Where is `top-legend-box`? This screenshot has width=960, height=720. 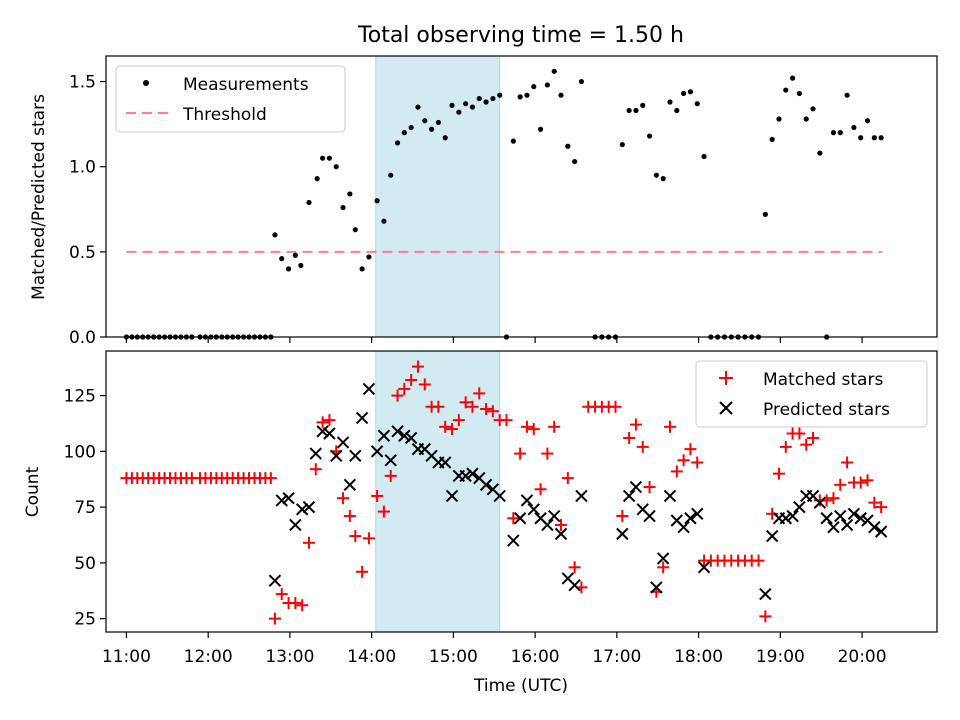 top-legend-box is located at coordinates (230, 99).